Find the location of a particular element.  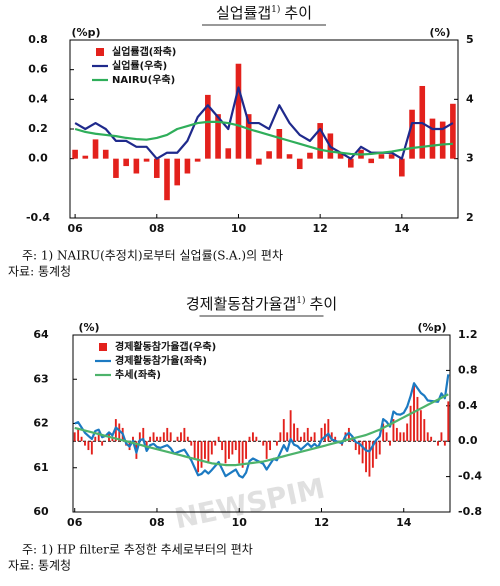

y2-tick-label: 4 is located at coordinates (470, 98).